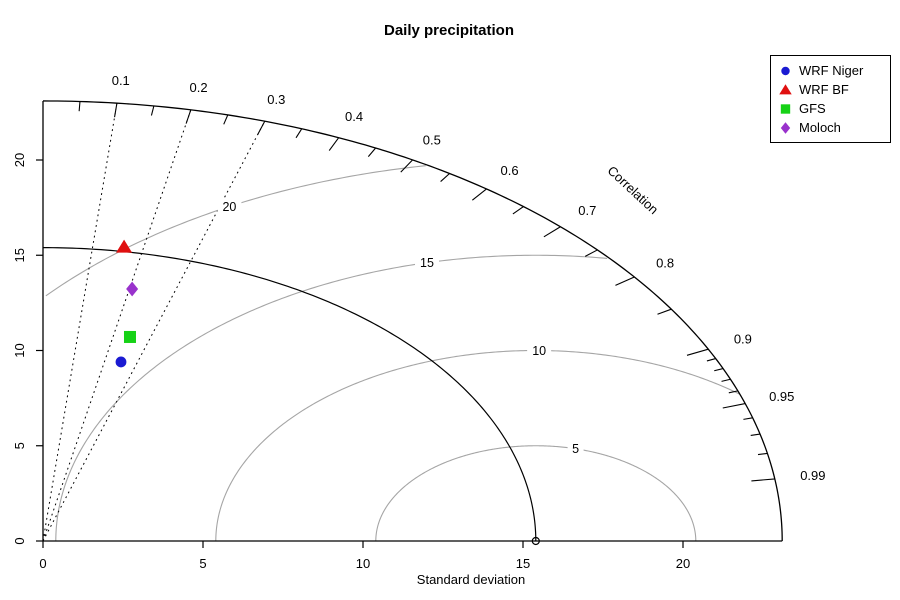 Image resolution: width=900 pixels, height=600 pixels. What do you see at coordinates (812, 475) in the screenshot?
I see `svg-text: 0.99` at bounding box center [812, 475].